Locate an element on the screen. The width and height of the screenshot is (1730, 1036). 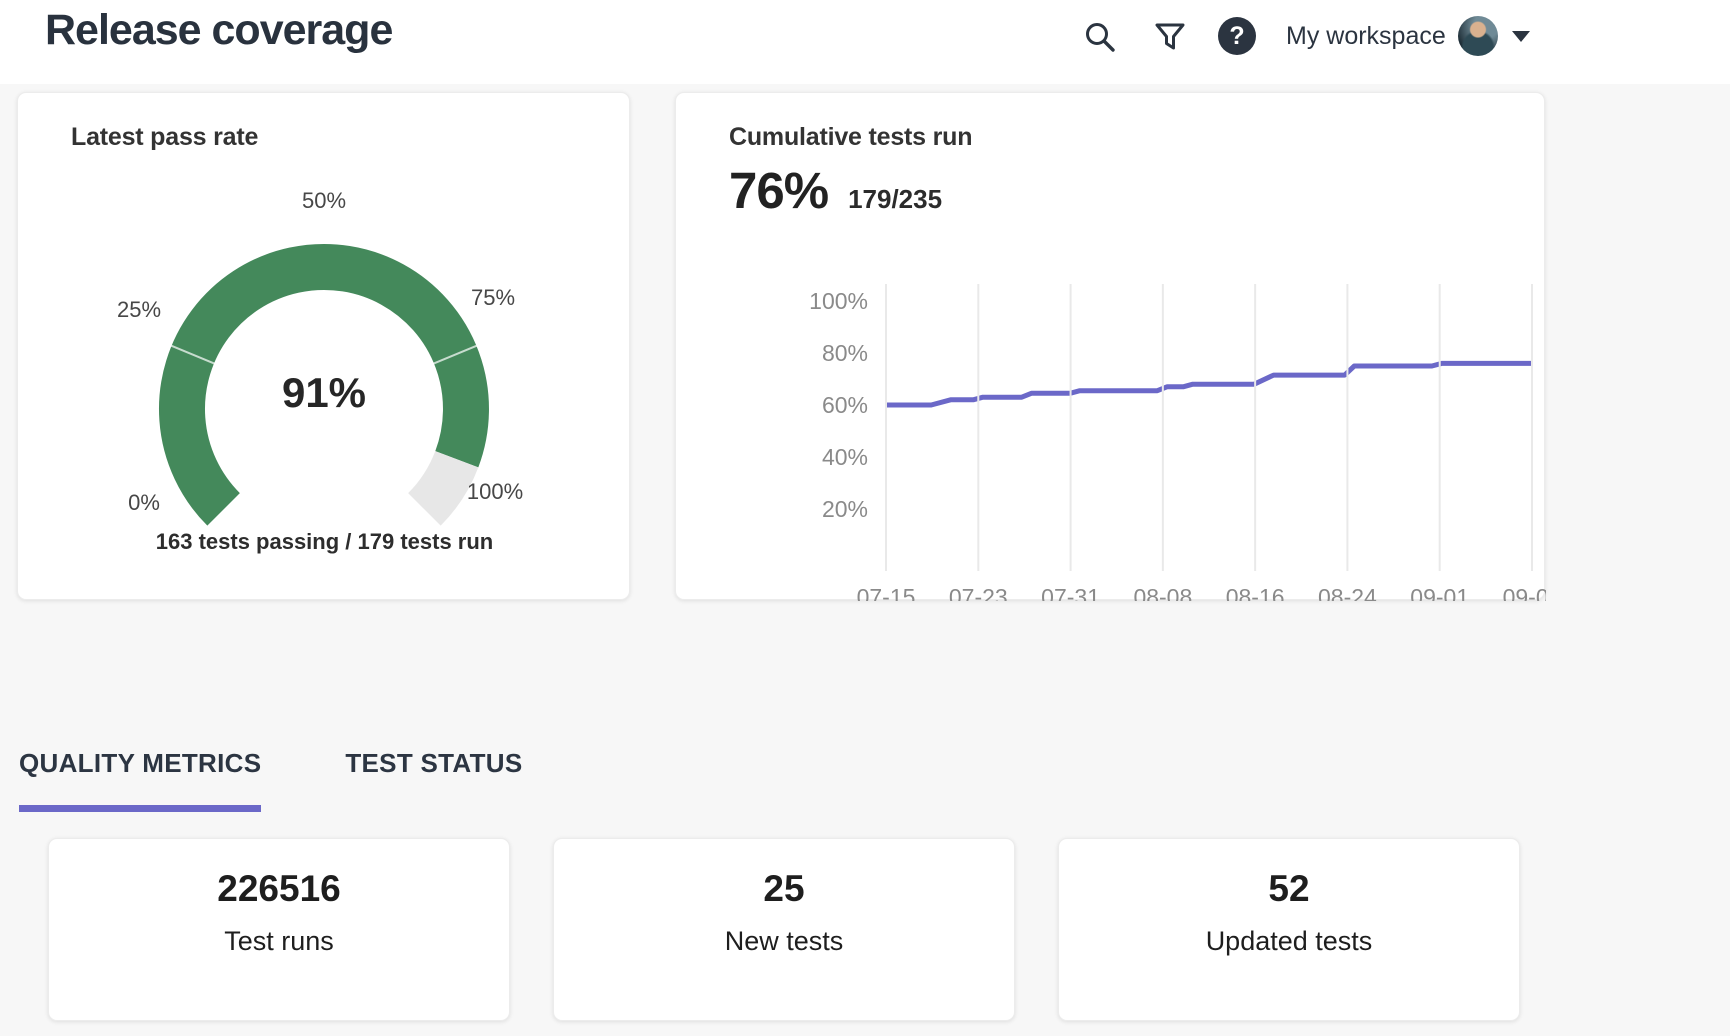
metric-value: 25 is located at coordinates (784, 888).